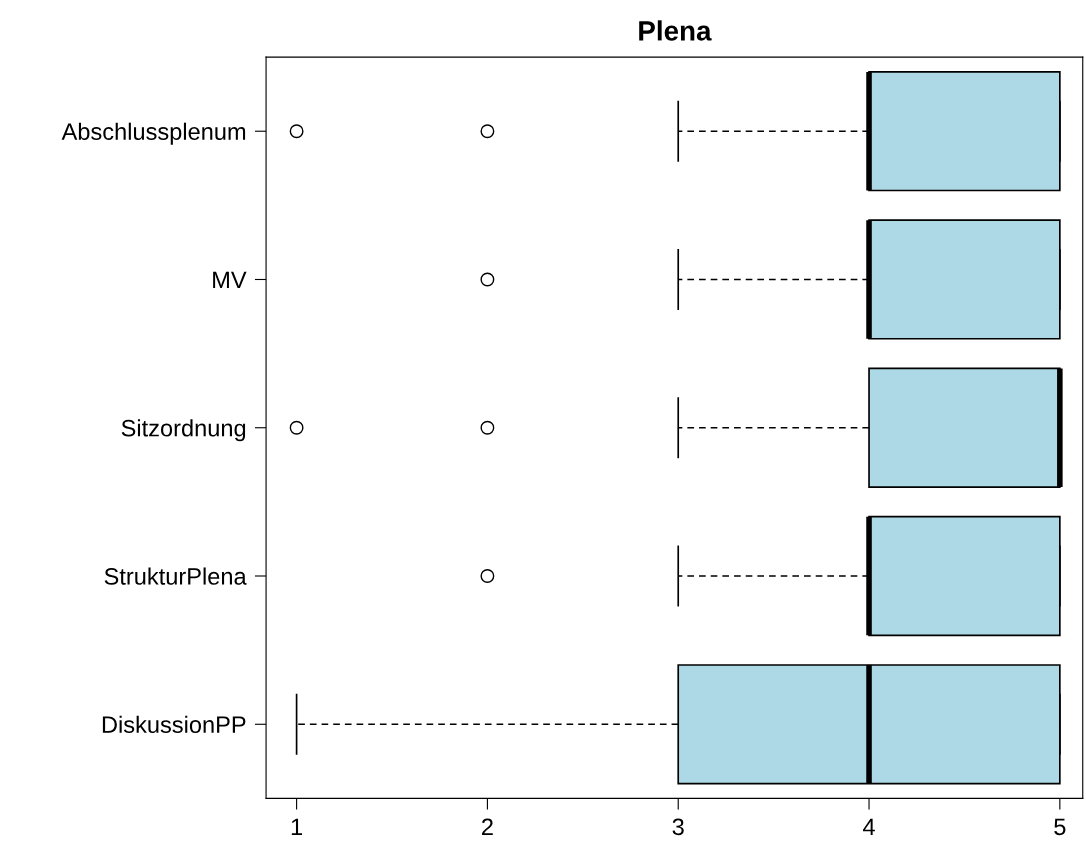 This screenshot has height=865, width=1086. Describe the element at coordinates (1060, 827) in the screenshot. I see `x-tick-label: 5` at that location.